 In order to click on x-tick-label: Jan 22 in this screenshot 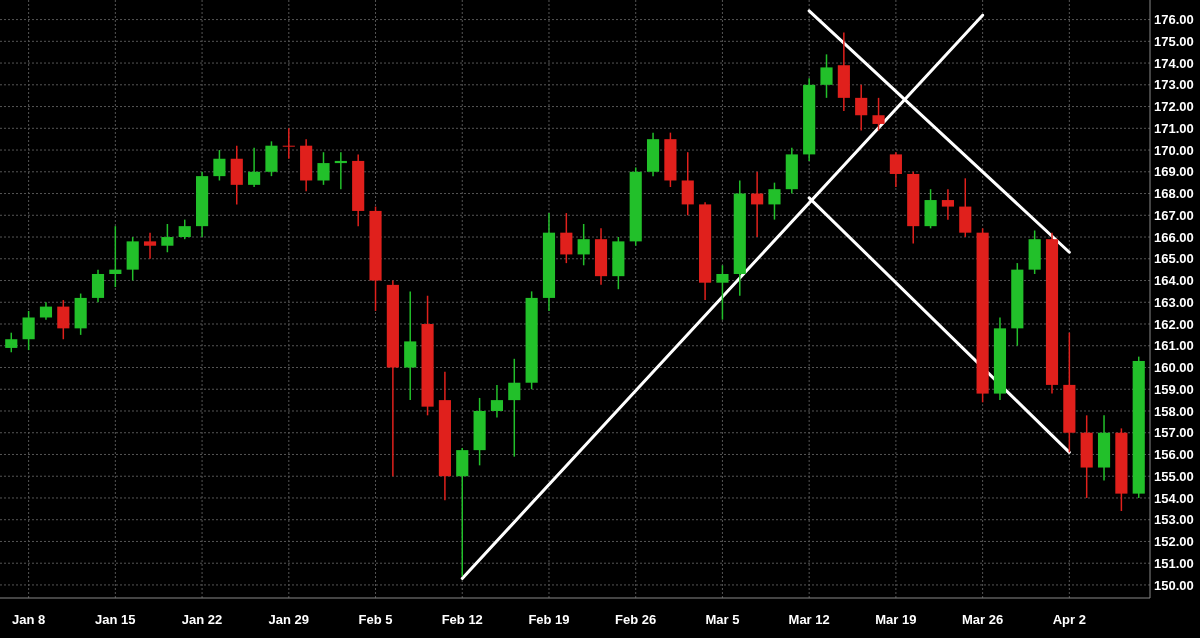, I will do `click(202, 619)`.